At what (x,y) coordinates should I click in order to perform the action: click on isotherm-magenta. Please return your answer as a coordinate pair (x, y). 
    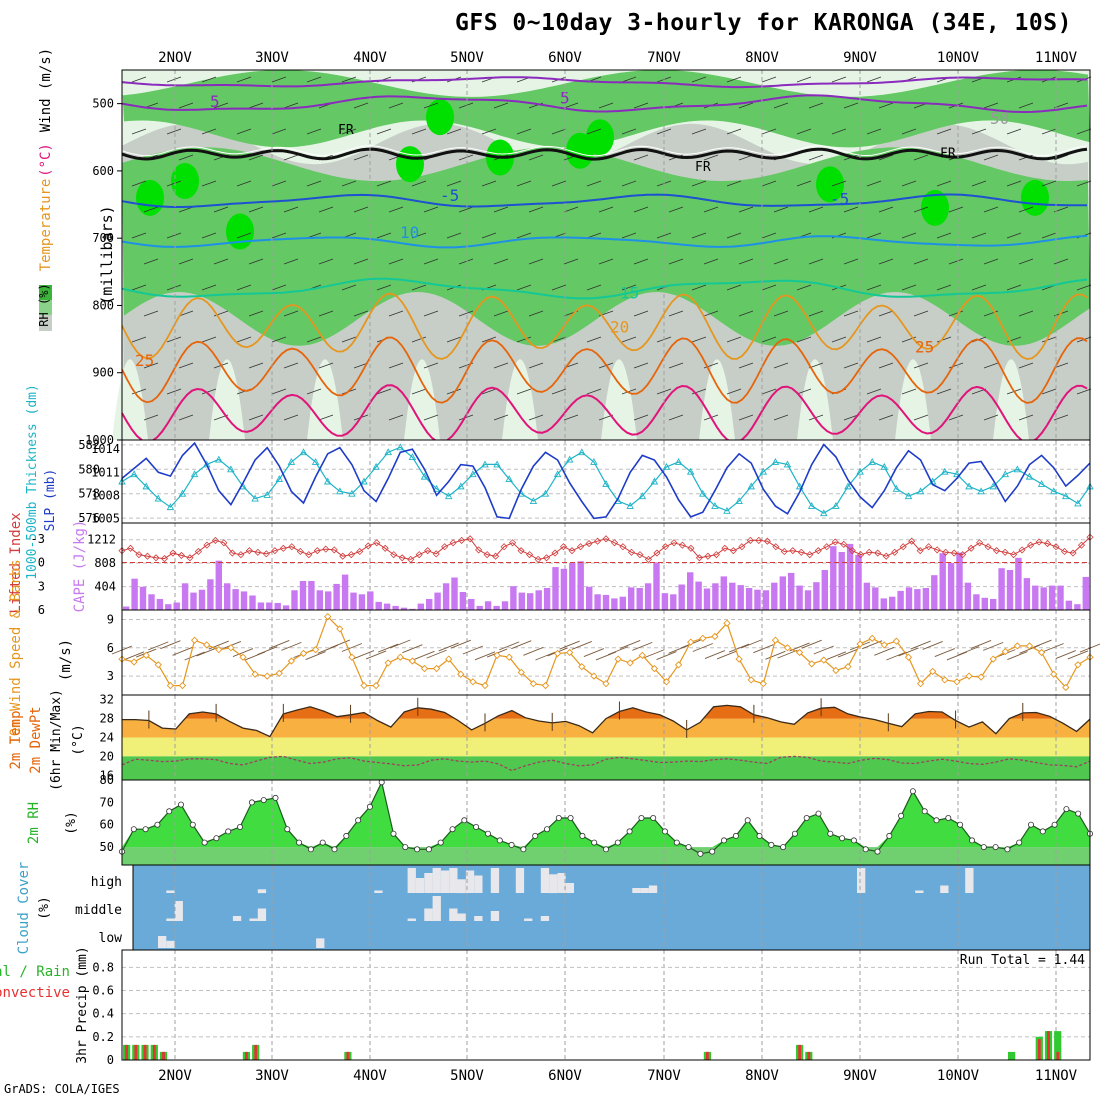
    Looking at the image, I should click on (604, 414).